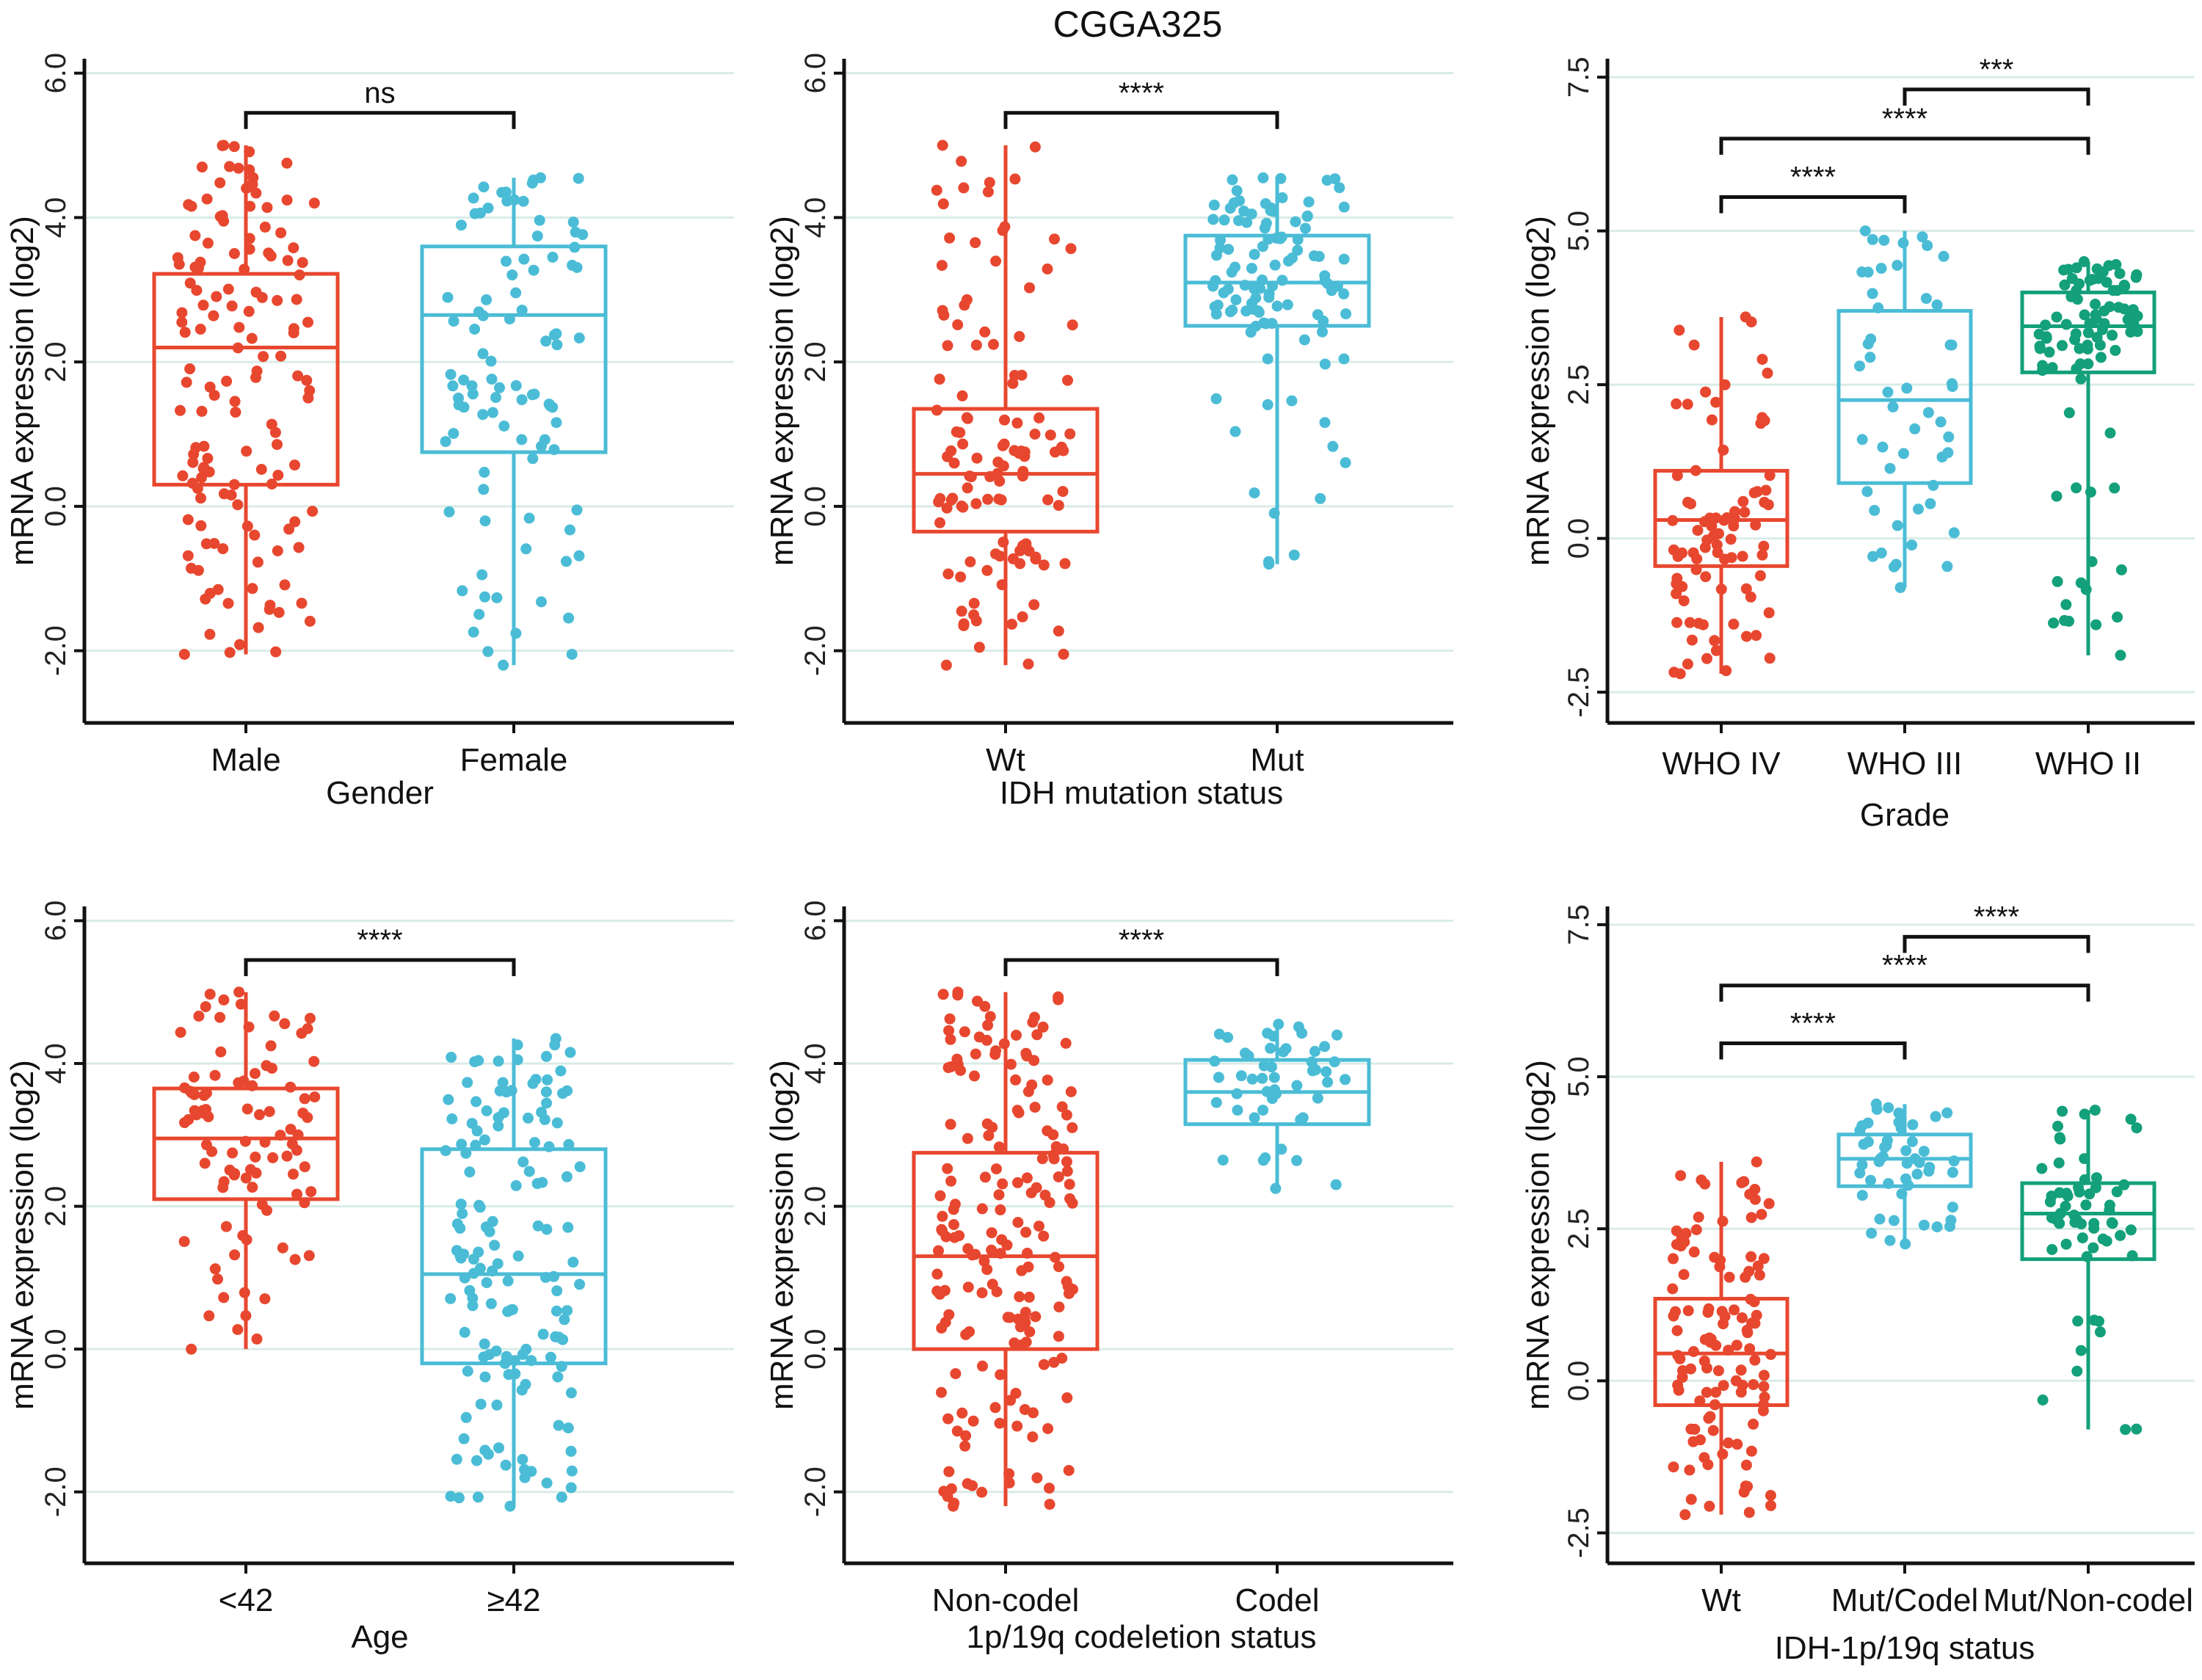 This screenshot has height=1680, width=2202. I want to click on x-tick-label: Codel, so click(1277, 1600).